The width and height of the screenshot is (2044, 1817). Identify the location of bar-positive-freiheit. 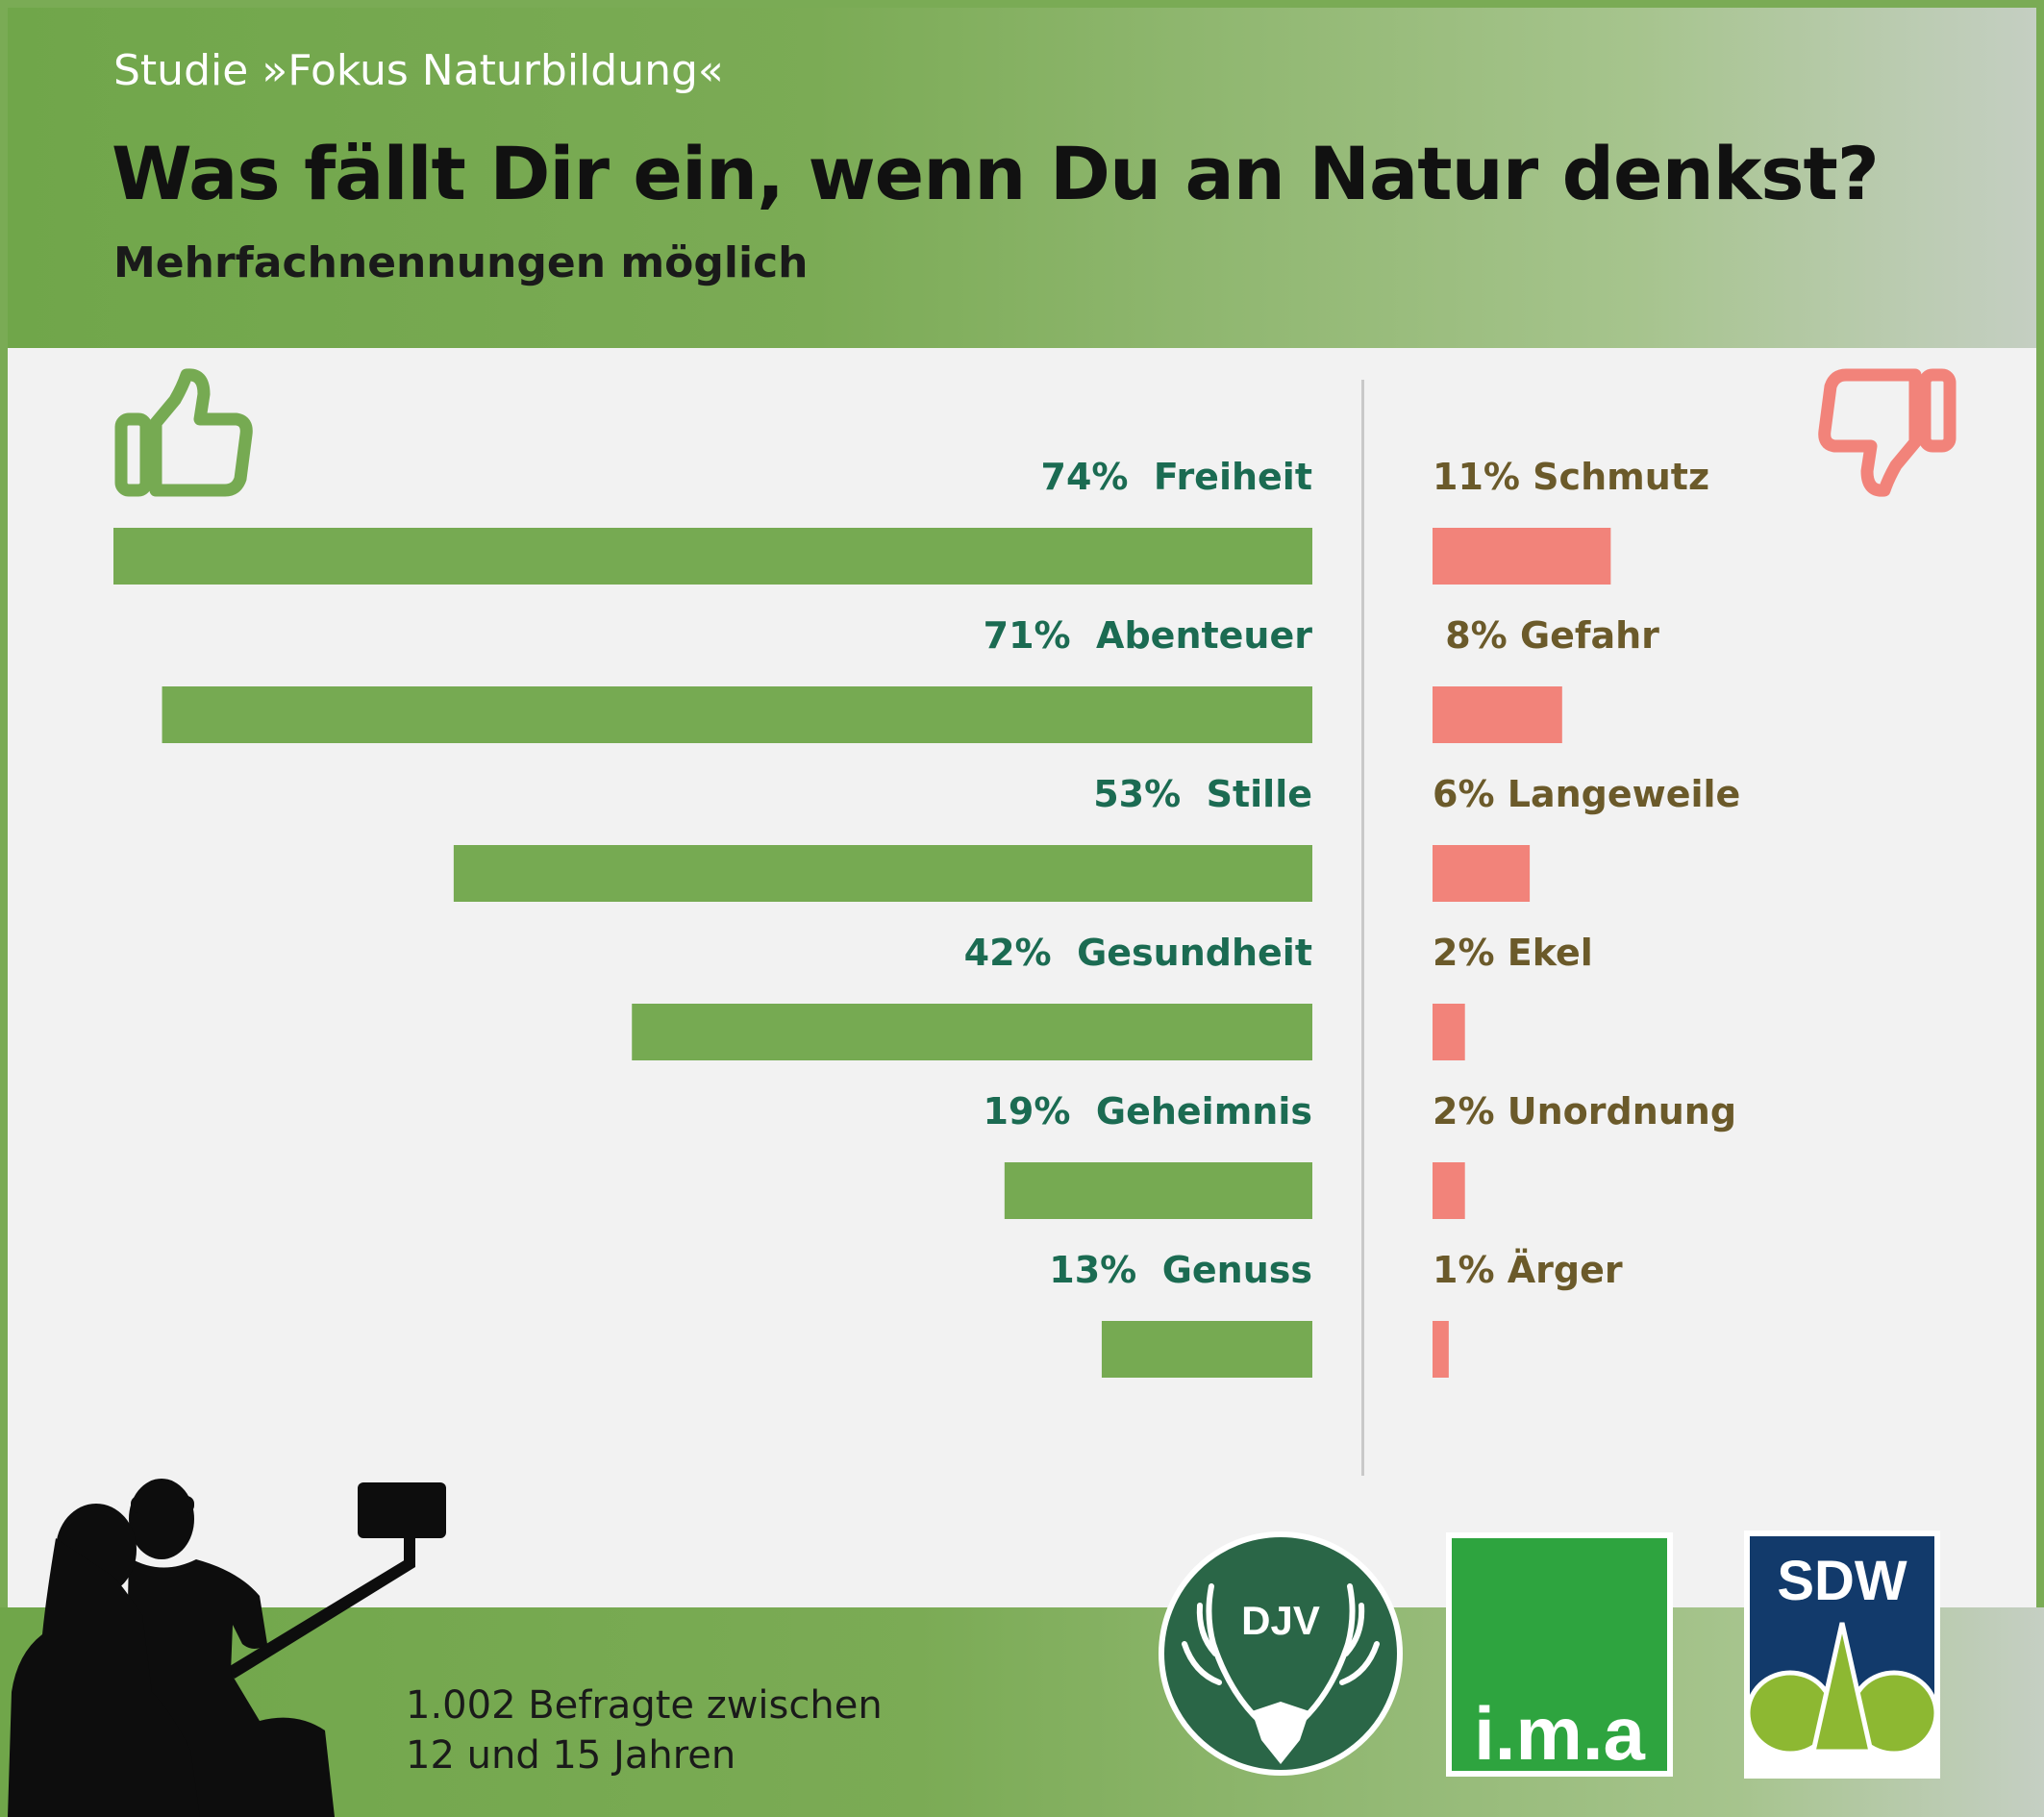
(712, 556).